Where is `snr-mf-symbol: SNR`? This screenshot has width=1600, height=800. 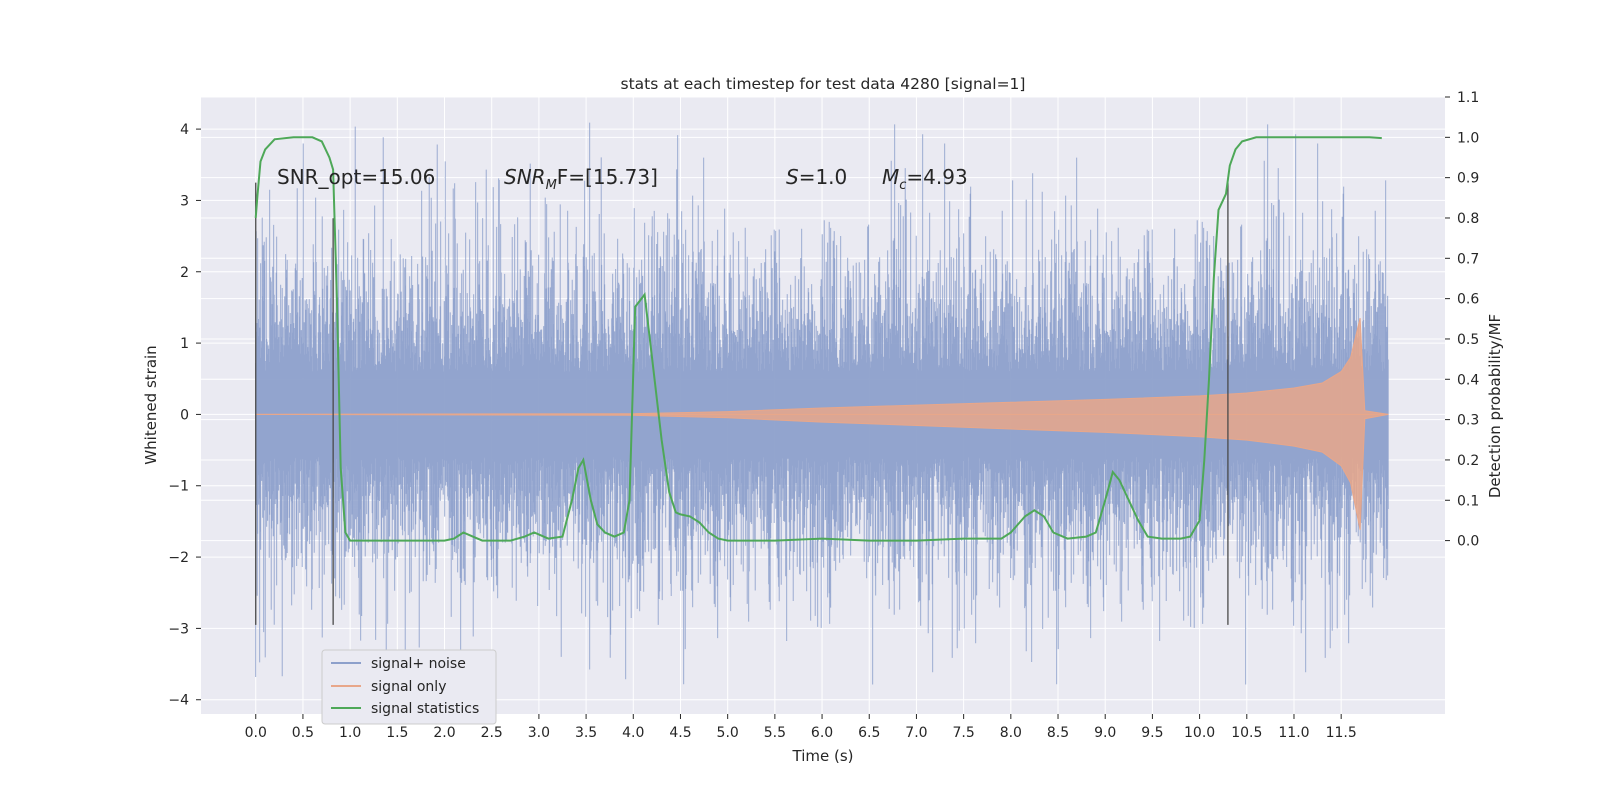 snr-mf-symbol: SNR is located at coordinates (525, 177).